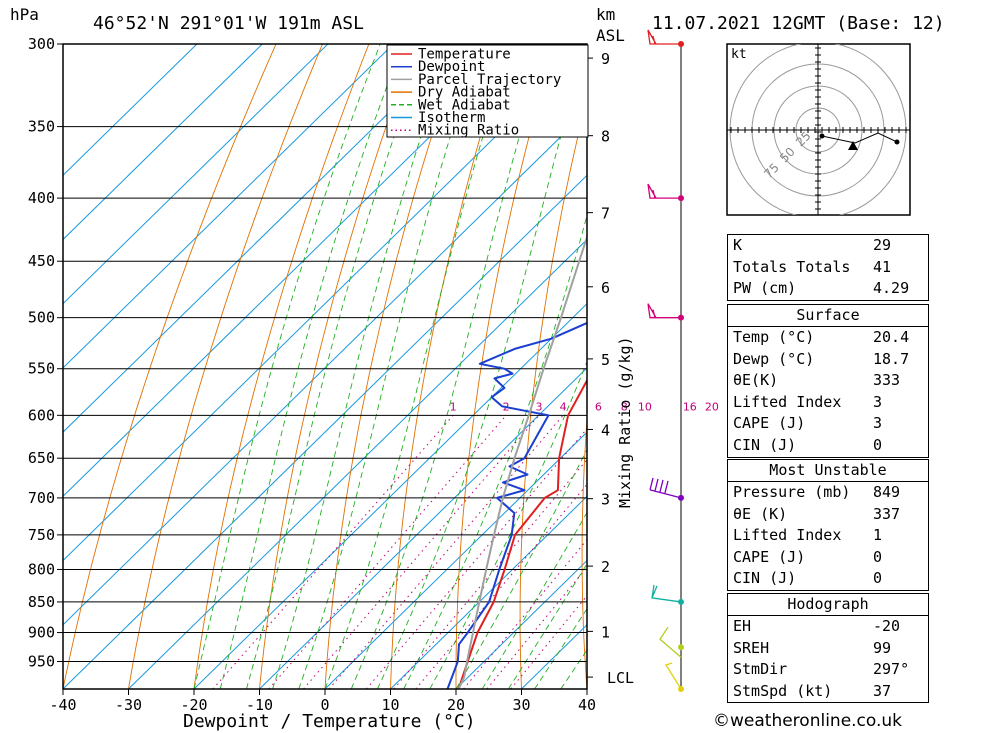 The width and height of the screenshot is (1000, 733). What do you see at coordinates (538, 406) in the screenshot?
I see `mixing-ratio-label: 3` at bounding box center [538, 406].